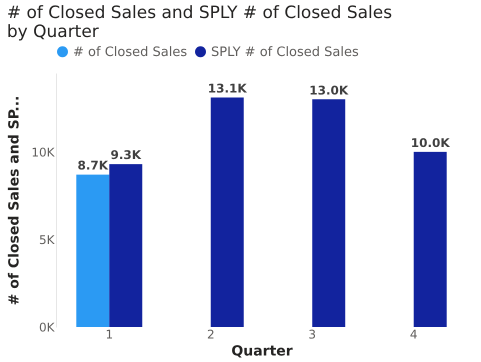 Image resolution: width=481 pixels, height=362 pixels. Describe the element at coordinates (329, 90) in the screenshot. I see `data-label: 13.0K` at that location.